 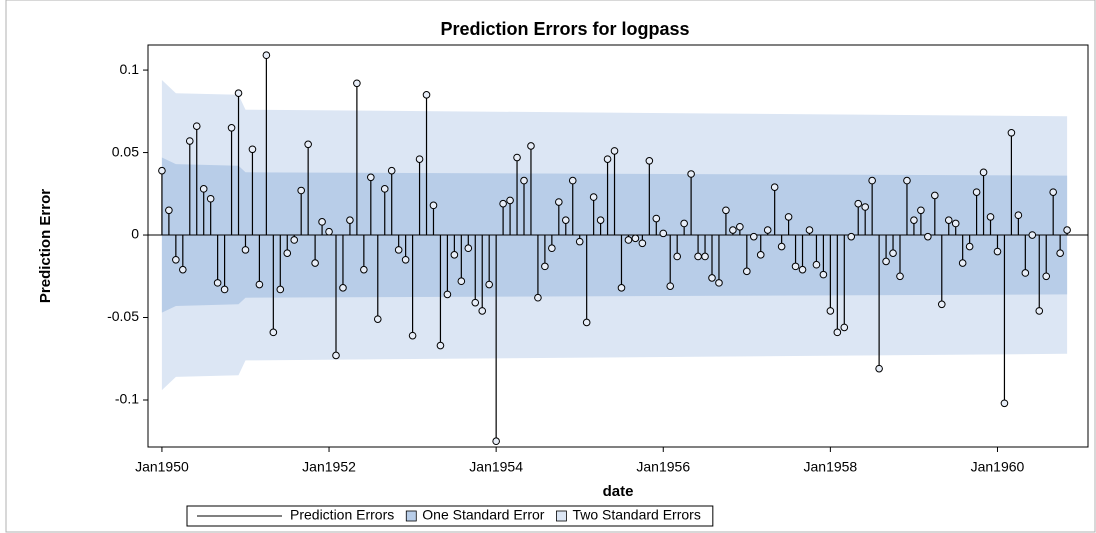 I want to click on x-tick-label: Jan1954, so click(x=496, y=467).